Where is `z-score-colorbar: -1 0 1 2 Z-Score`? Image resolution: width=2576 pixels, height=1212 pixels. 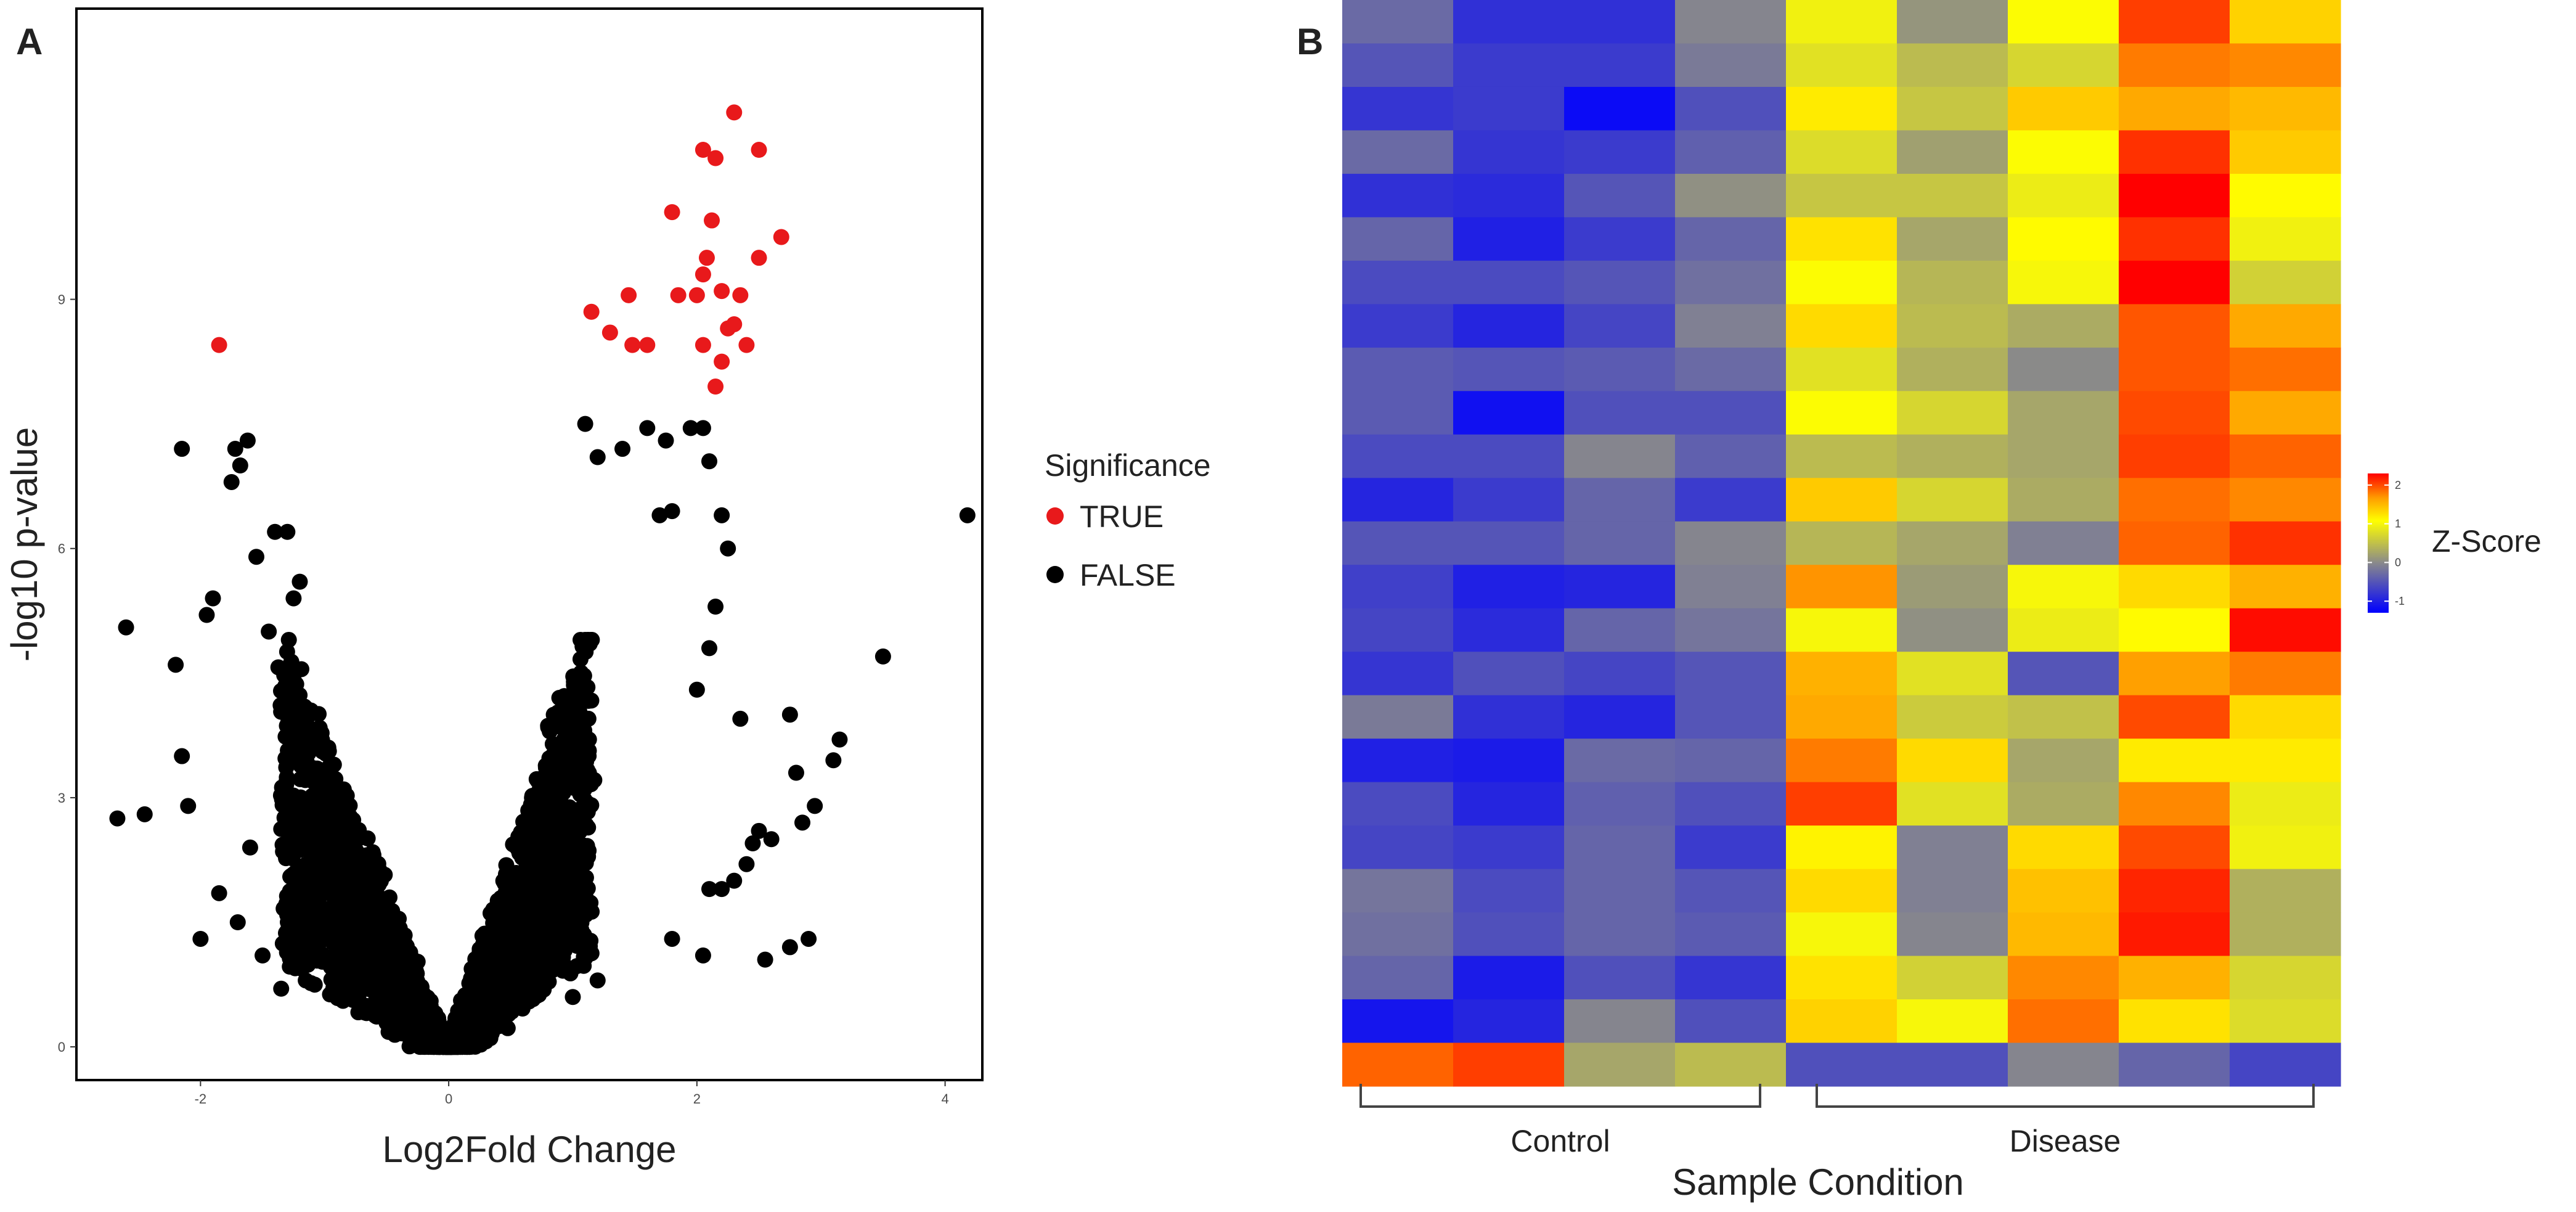
z-score-colorbar: -1 0 1 2 Z-Score is located at coordinates (2455, 543).